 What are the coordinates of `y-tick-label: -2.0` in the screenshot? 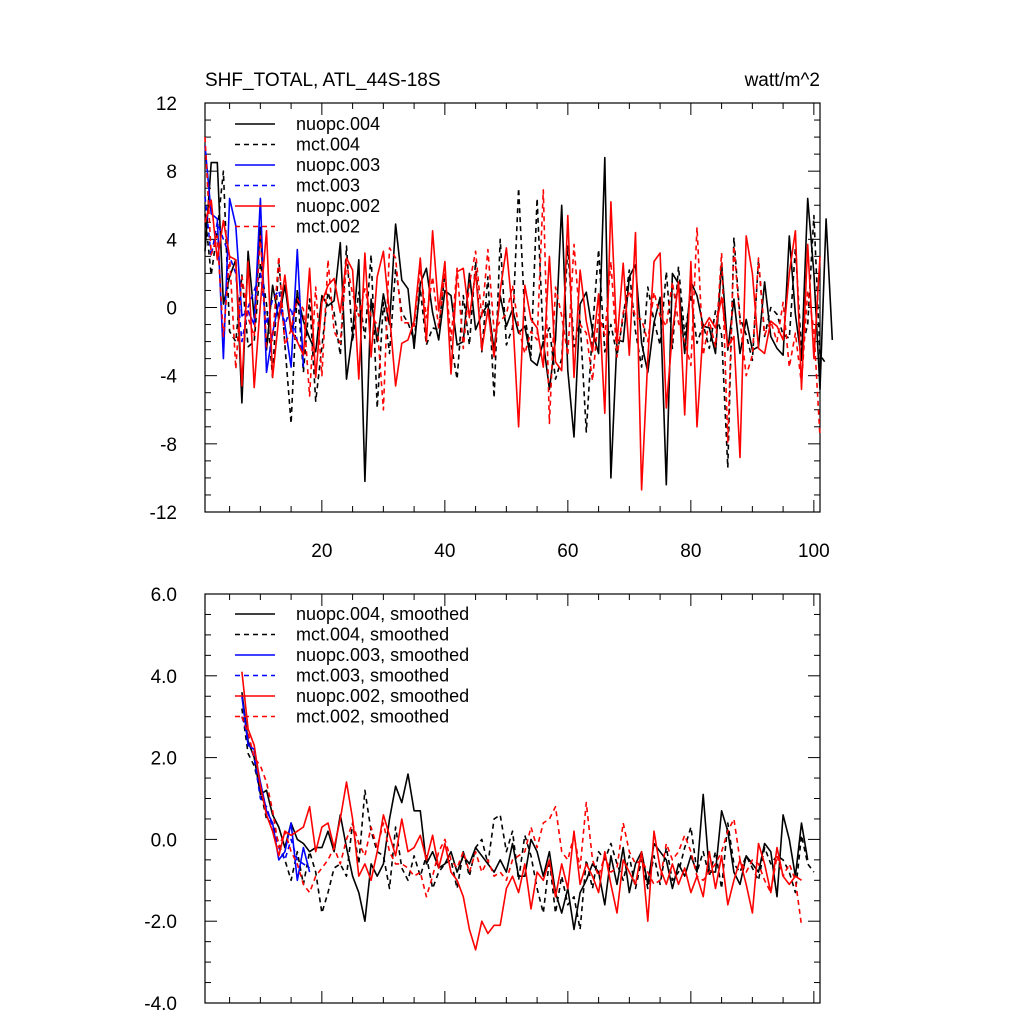 It's located at (160, 922).